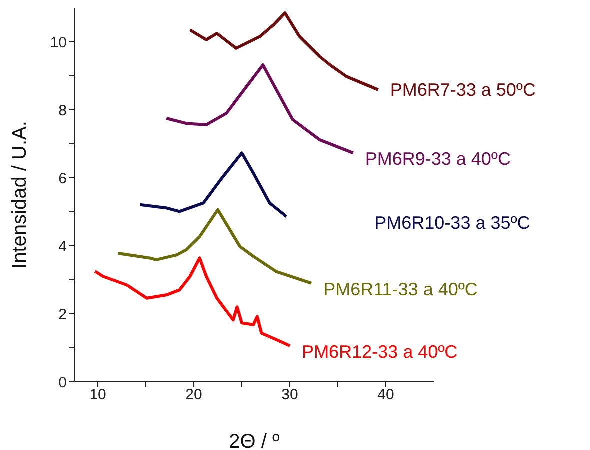  Describe the element at coordinates (62, 247) in the screenshot. I see `y-tick-label: 4` at that location.